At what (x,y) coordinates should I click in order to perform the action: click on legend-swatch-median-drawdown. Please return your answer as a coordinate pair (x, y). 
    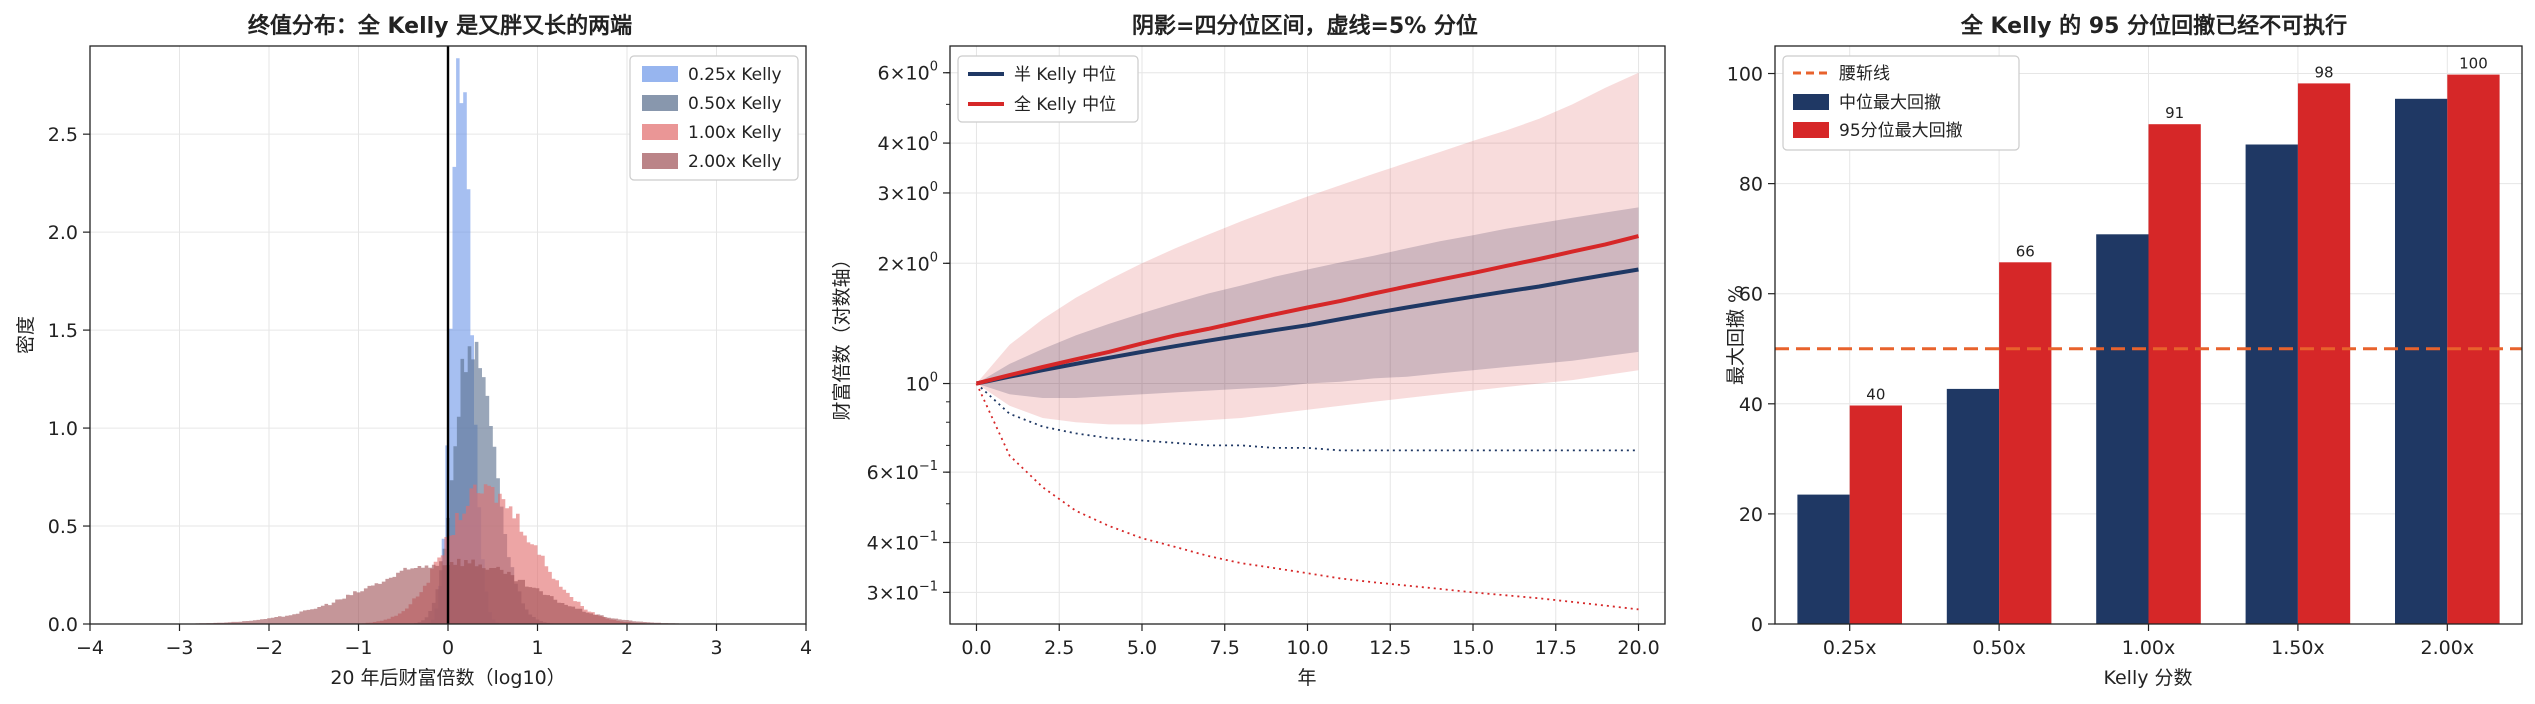
    Looking at the image, I should click on (1811, 102).